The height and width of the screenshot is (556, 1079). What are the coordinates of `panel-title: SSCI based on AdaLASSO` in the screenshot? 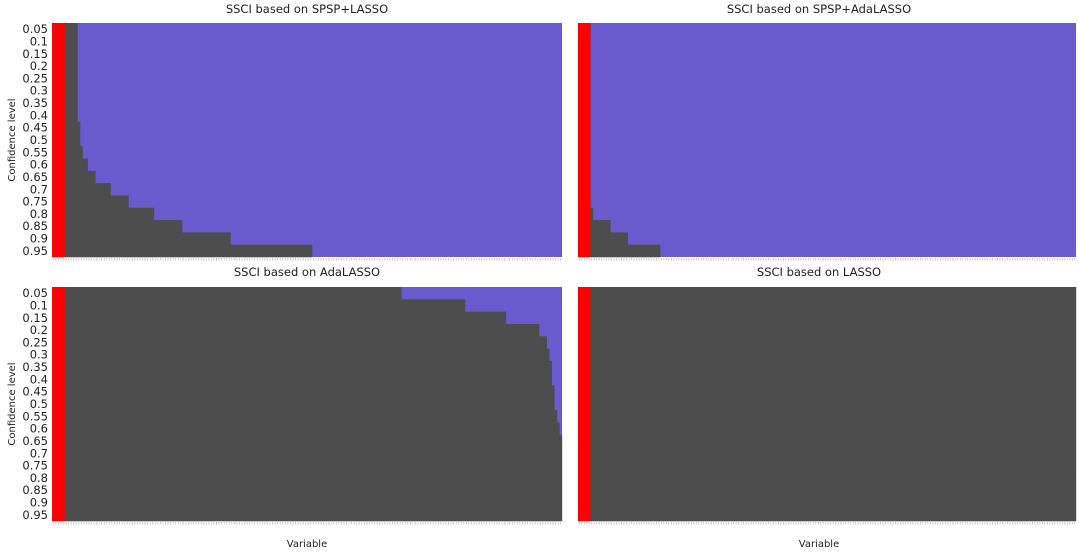 It's located at (307, 272).